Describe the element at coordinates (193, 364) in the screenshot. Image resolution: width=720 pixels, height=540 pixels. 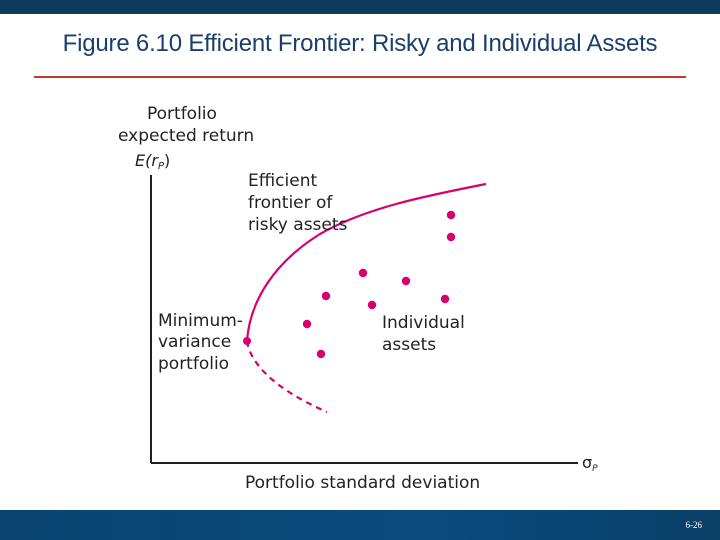
I see `mvp-label-line3: portfolio` at that location.